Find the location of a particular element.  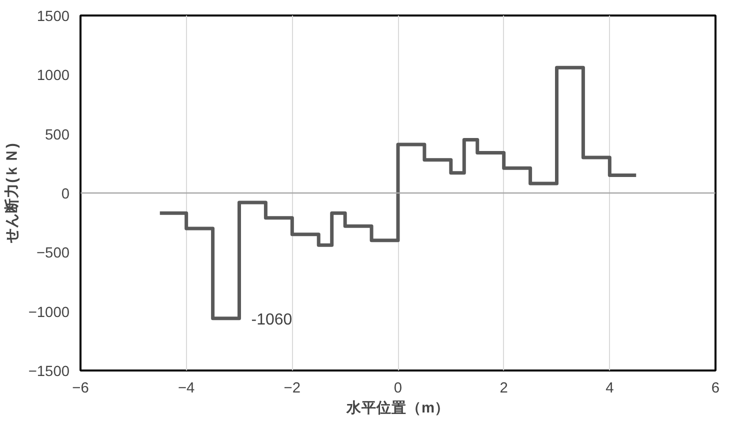

y-tick-label: 1000 is located at coordinates (53, 76).